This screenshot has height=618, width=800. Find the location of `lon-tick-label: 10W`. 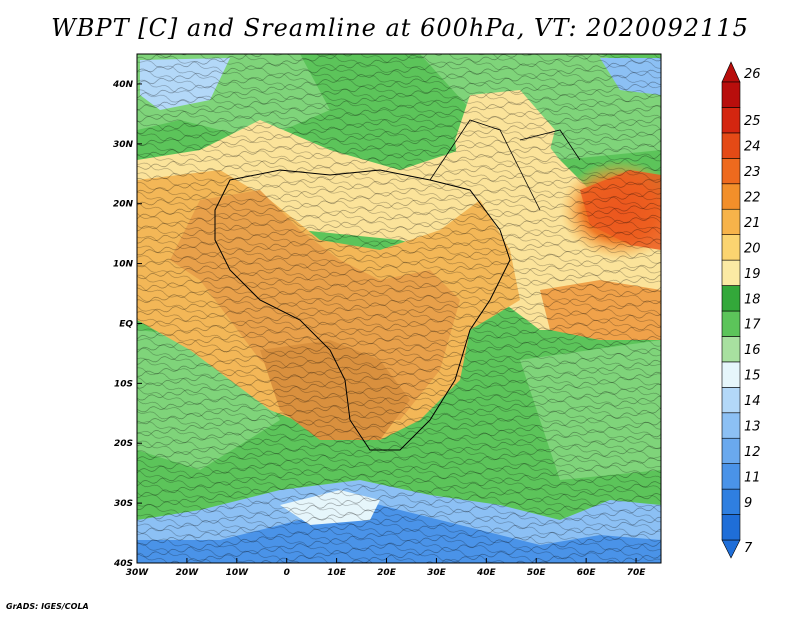

lon-tick-label: 10W is located at coordinates (238, 573).